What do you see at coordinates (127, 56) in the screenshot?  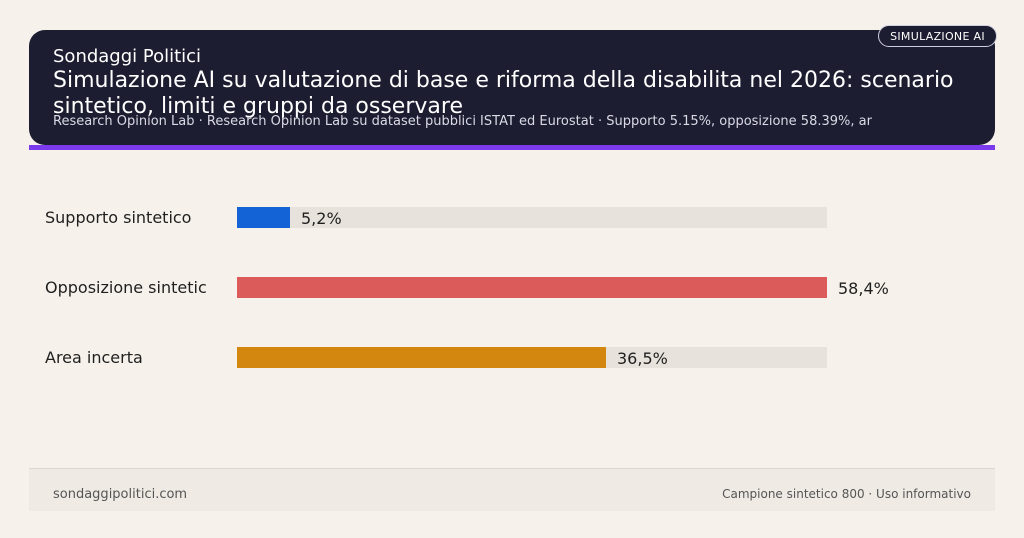 I see `brand-name: Sondaggi Politici` at bounding box center [127, 56].